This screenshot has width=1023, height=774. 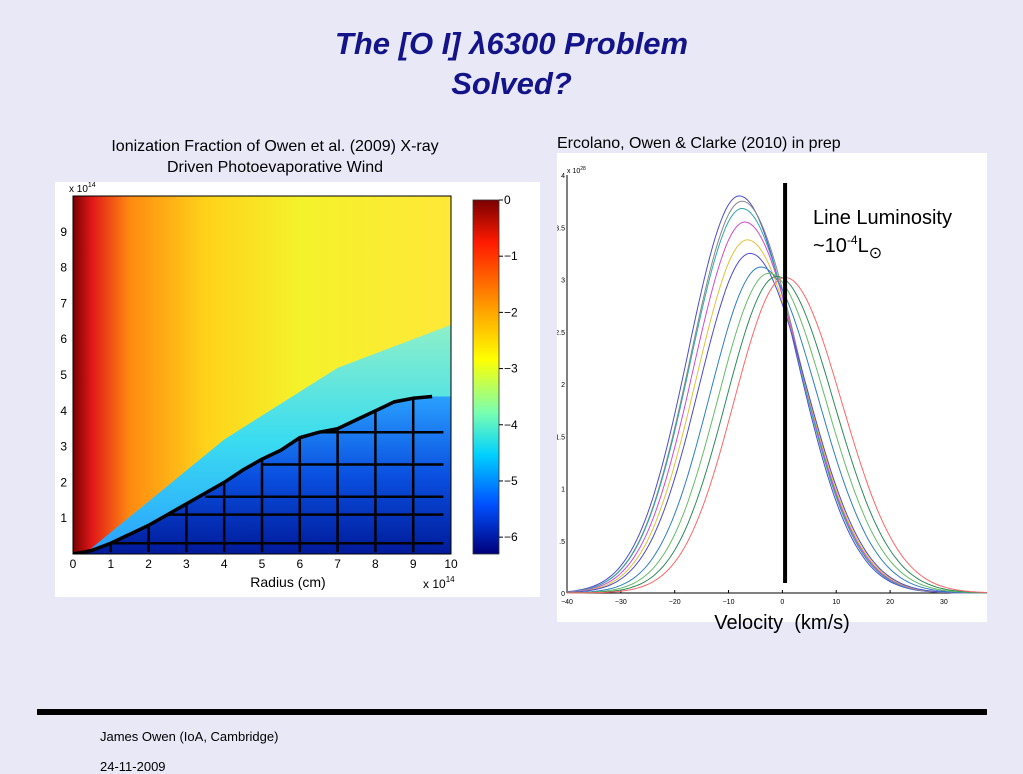 I want to click on heatmap-x-tick: 4, so click(x=224, y=564).